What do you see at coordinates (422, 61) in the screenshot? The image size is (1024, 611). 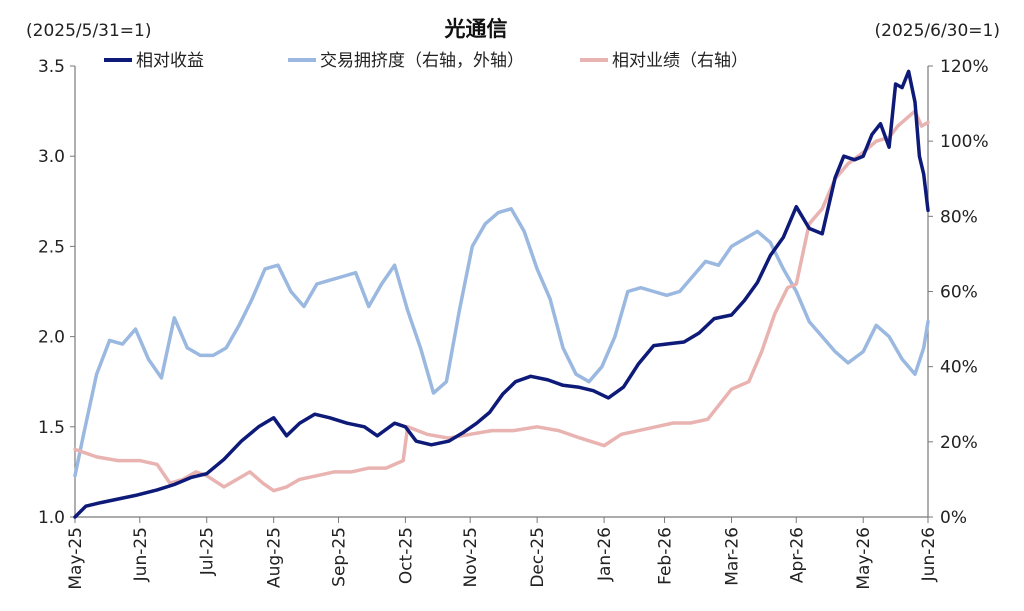 I see `legend-label-1: 交易拥挤度（右轴，外轴）` at bounding box center [422, 61].